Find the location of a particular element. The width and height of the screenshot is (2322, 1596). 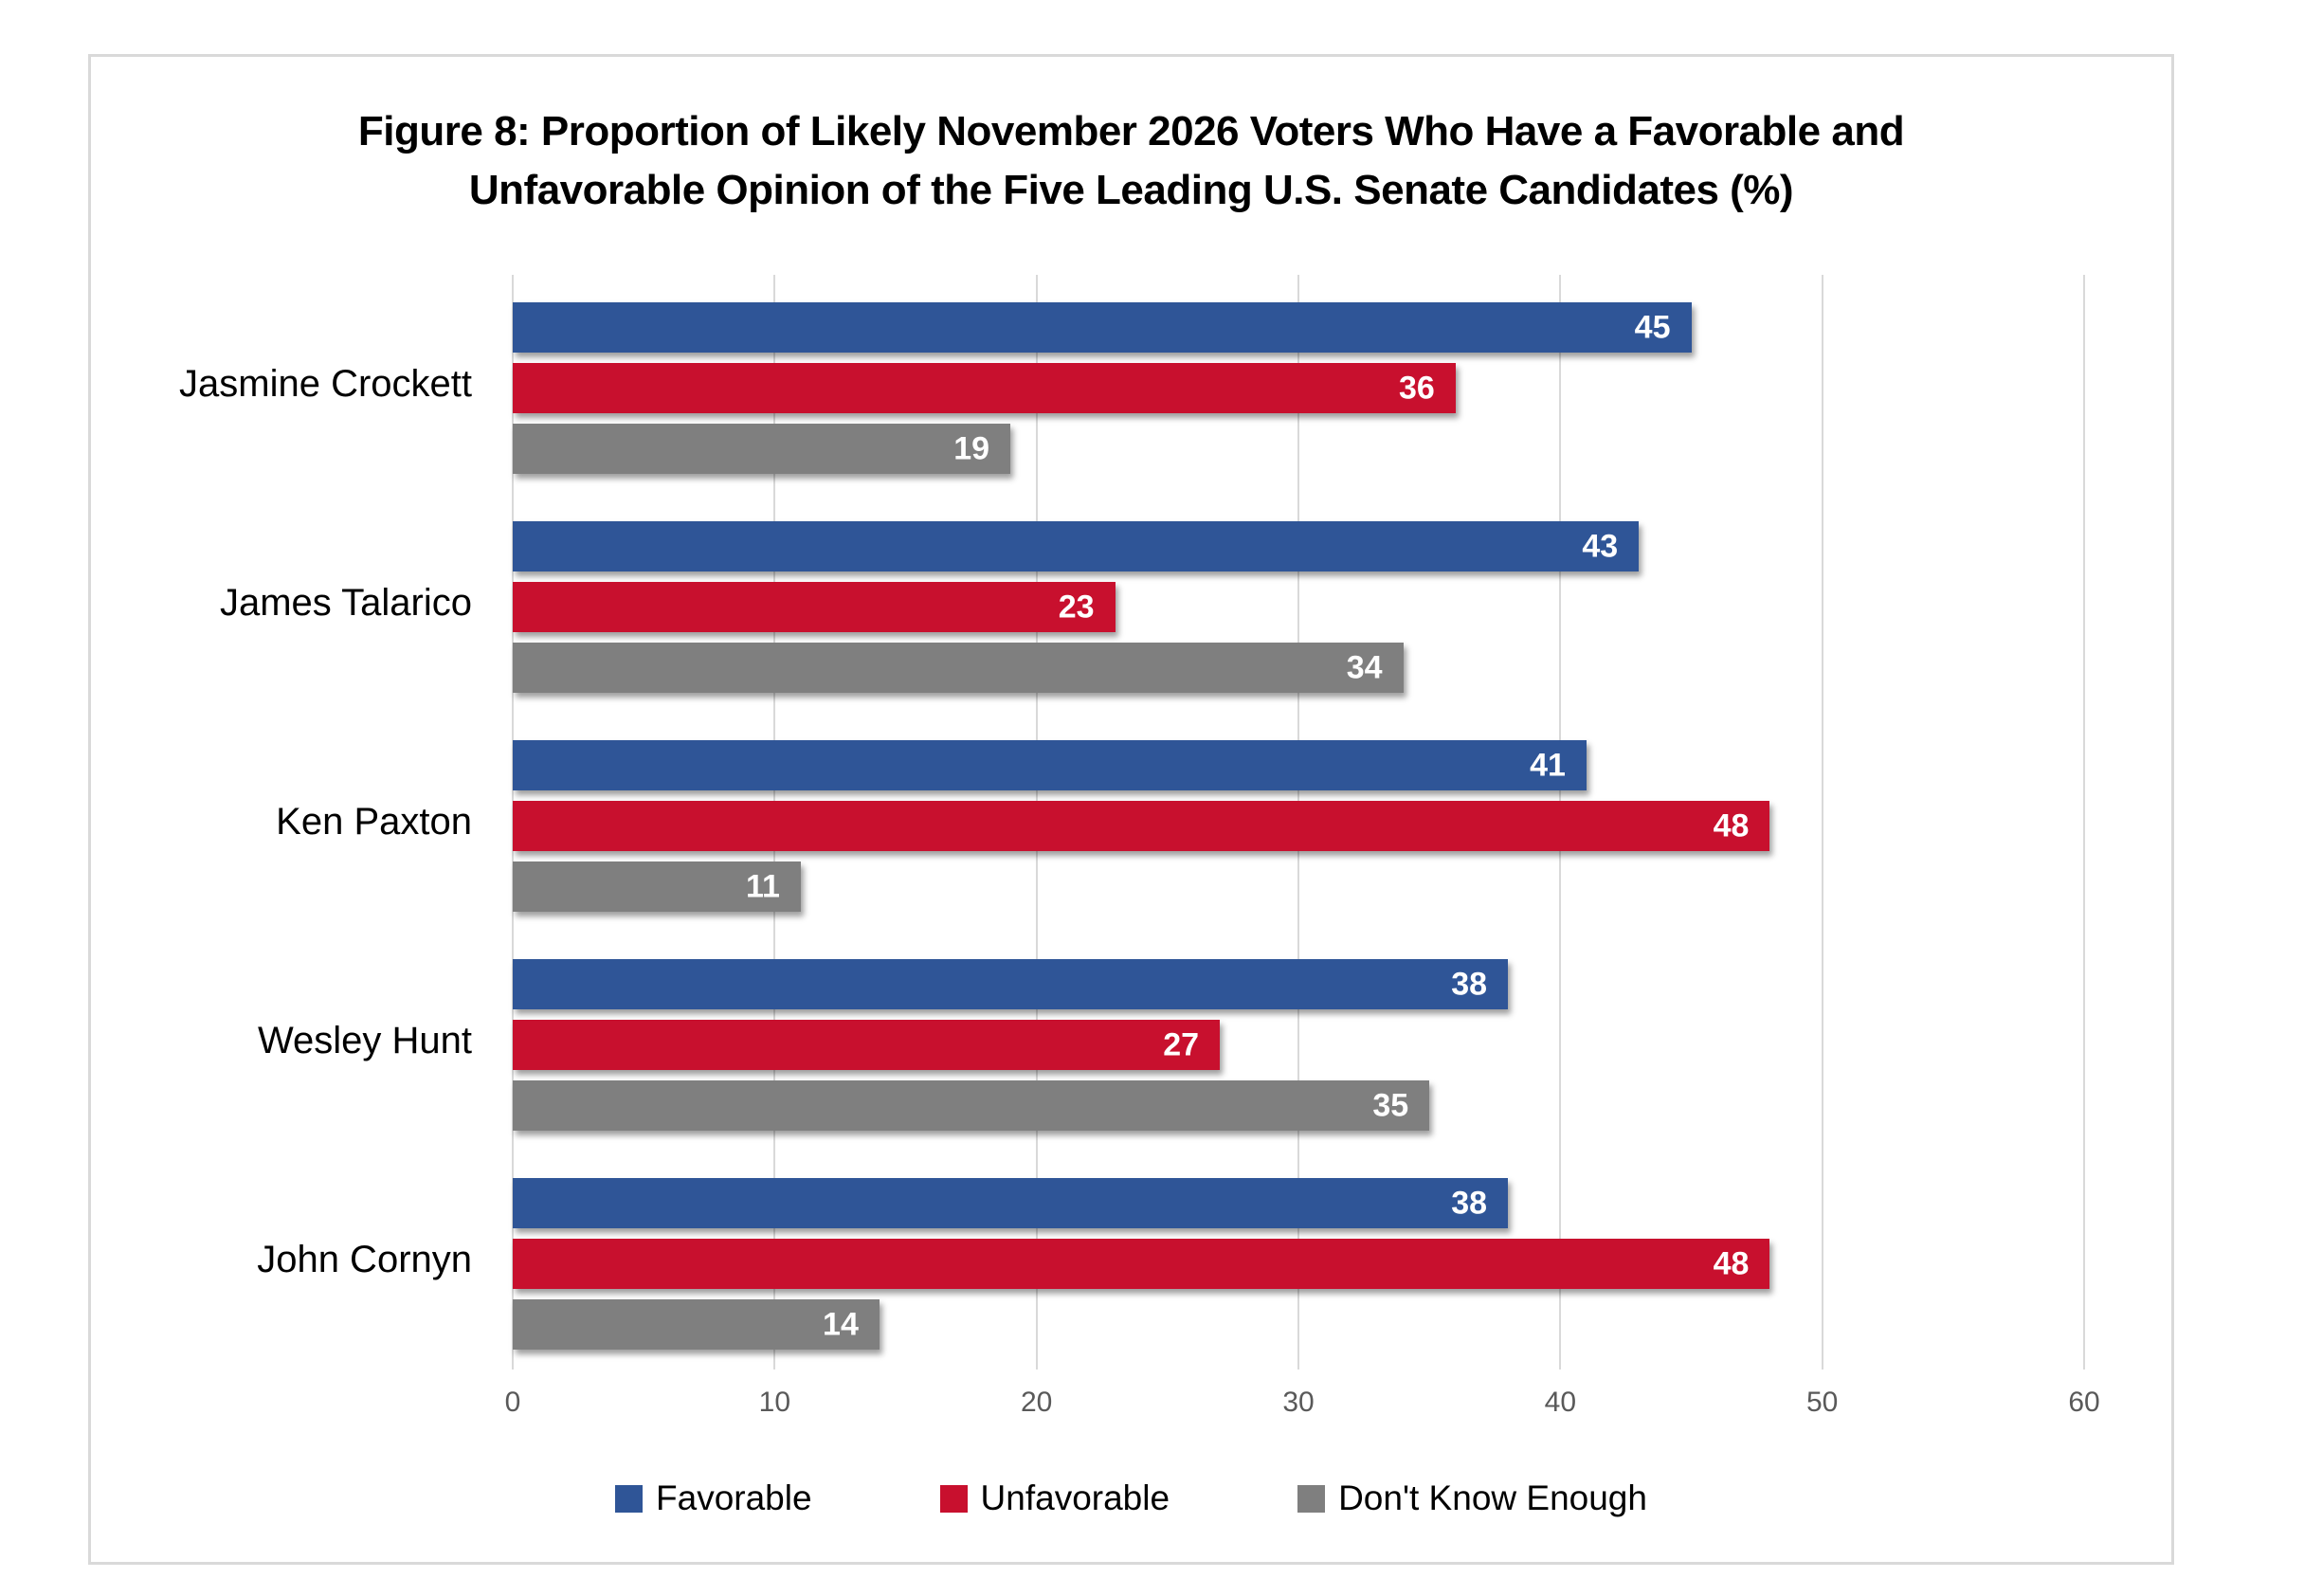

bar-value-label: 23 is located at coordinates (1077, 607).